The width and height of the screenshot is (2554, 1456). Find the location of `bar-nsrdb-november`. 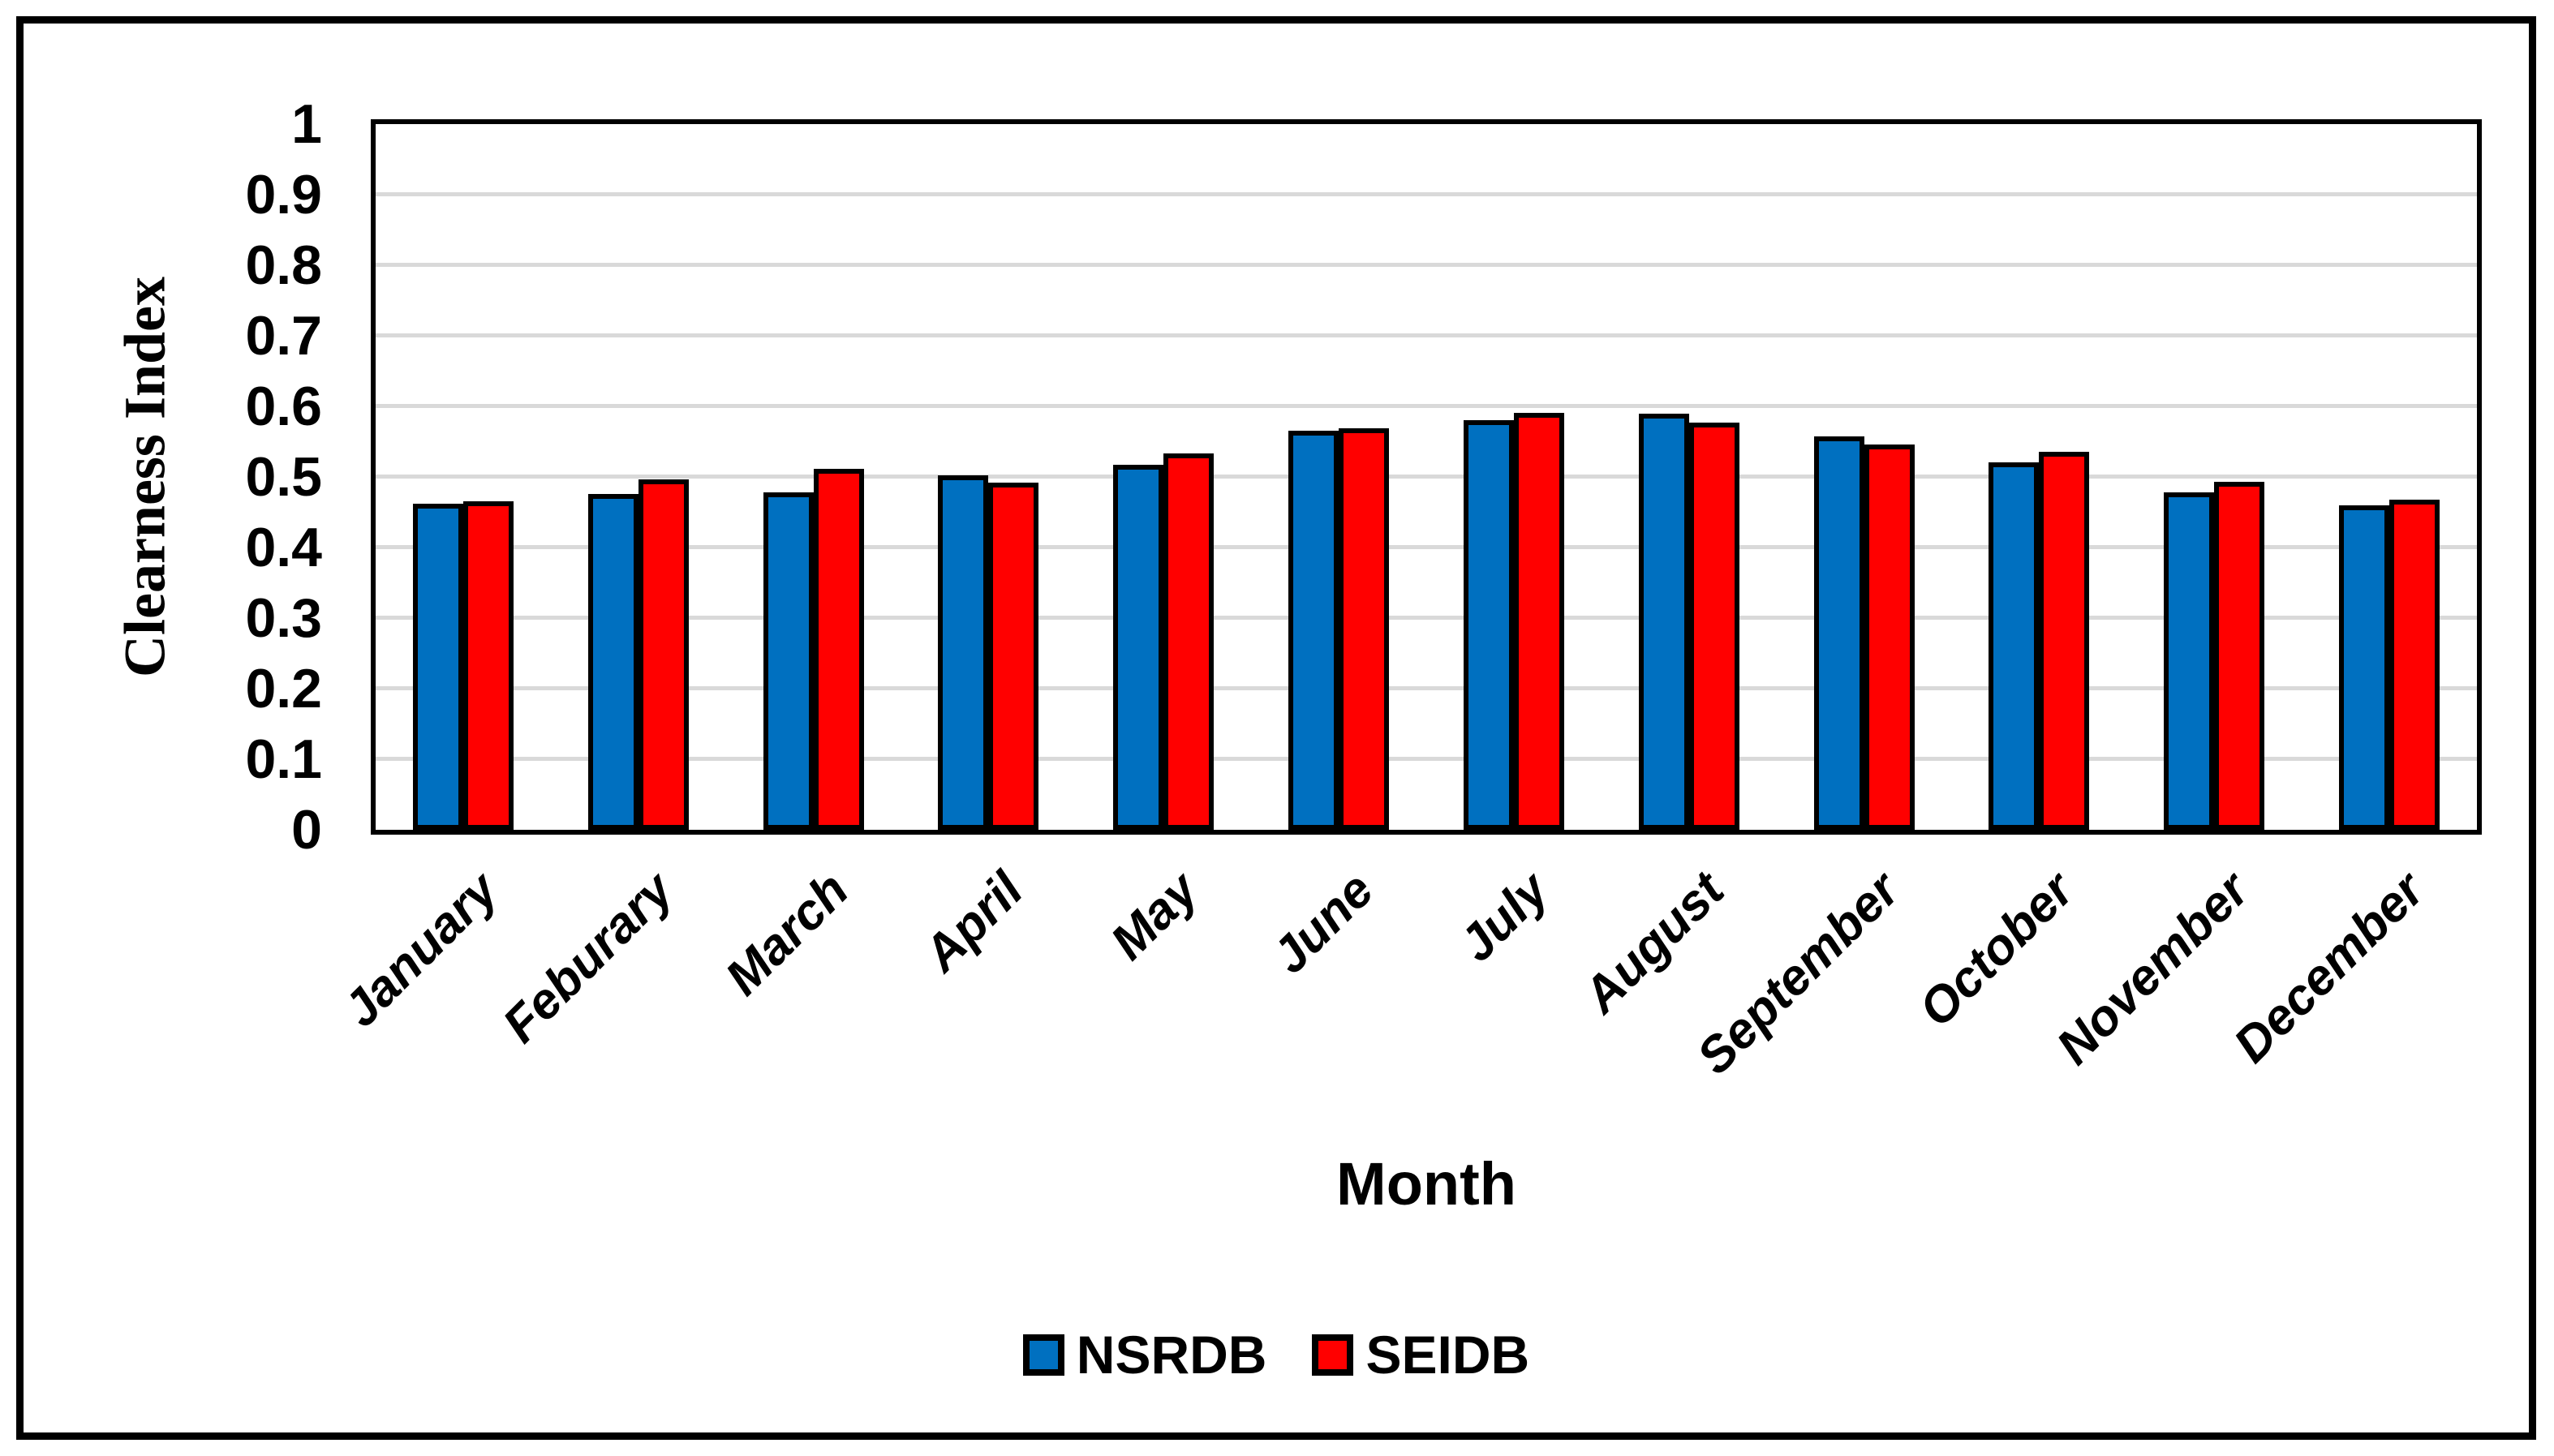

bar-nsrdb-november is located at coordinates (2189, 661).